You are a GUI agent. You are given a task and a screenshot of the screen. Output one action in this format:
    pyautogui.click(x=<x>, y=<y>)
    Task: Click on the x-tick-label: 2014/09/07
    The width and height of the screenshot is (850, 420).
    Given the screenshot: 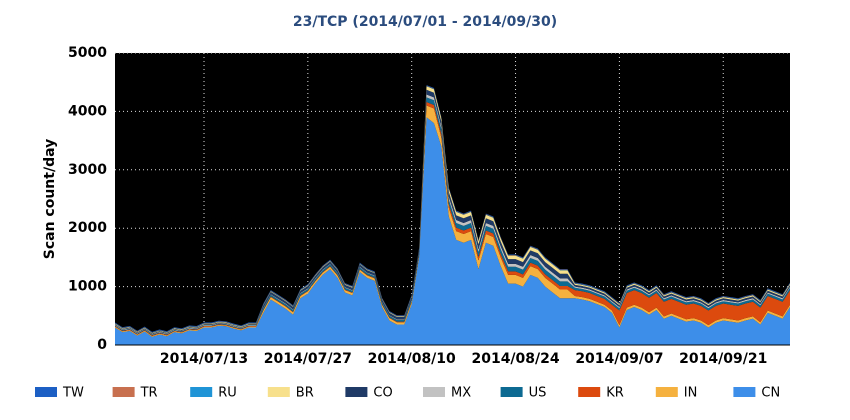 What is the action you would take?
    pyautogui.click(x=619, y=359)
    